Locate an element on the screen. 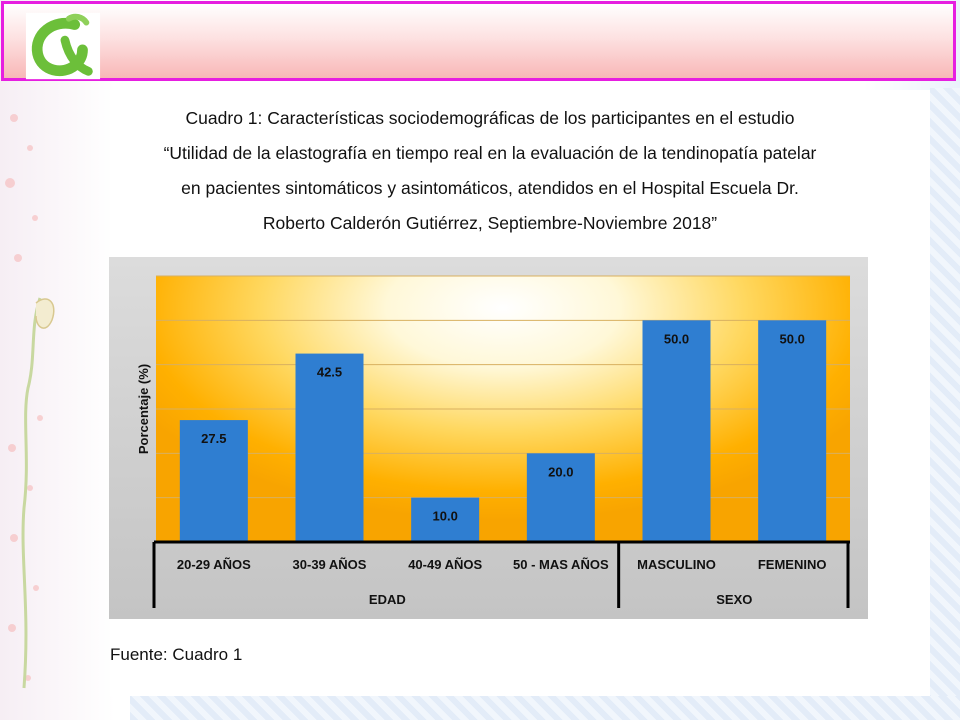 The height and width of the screenshot is (720, 960). data-label-4: 20.0 is located at coordinates (560, 471).